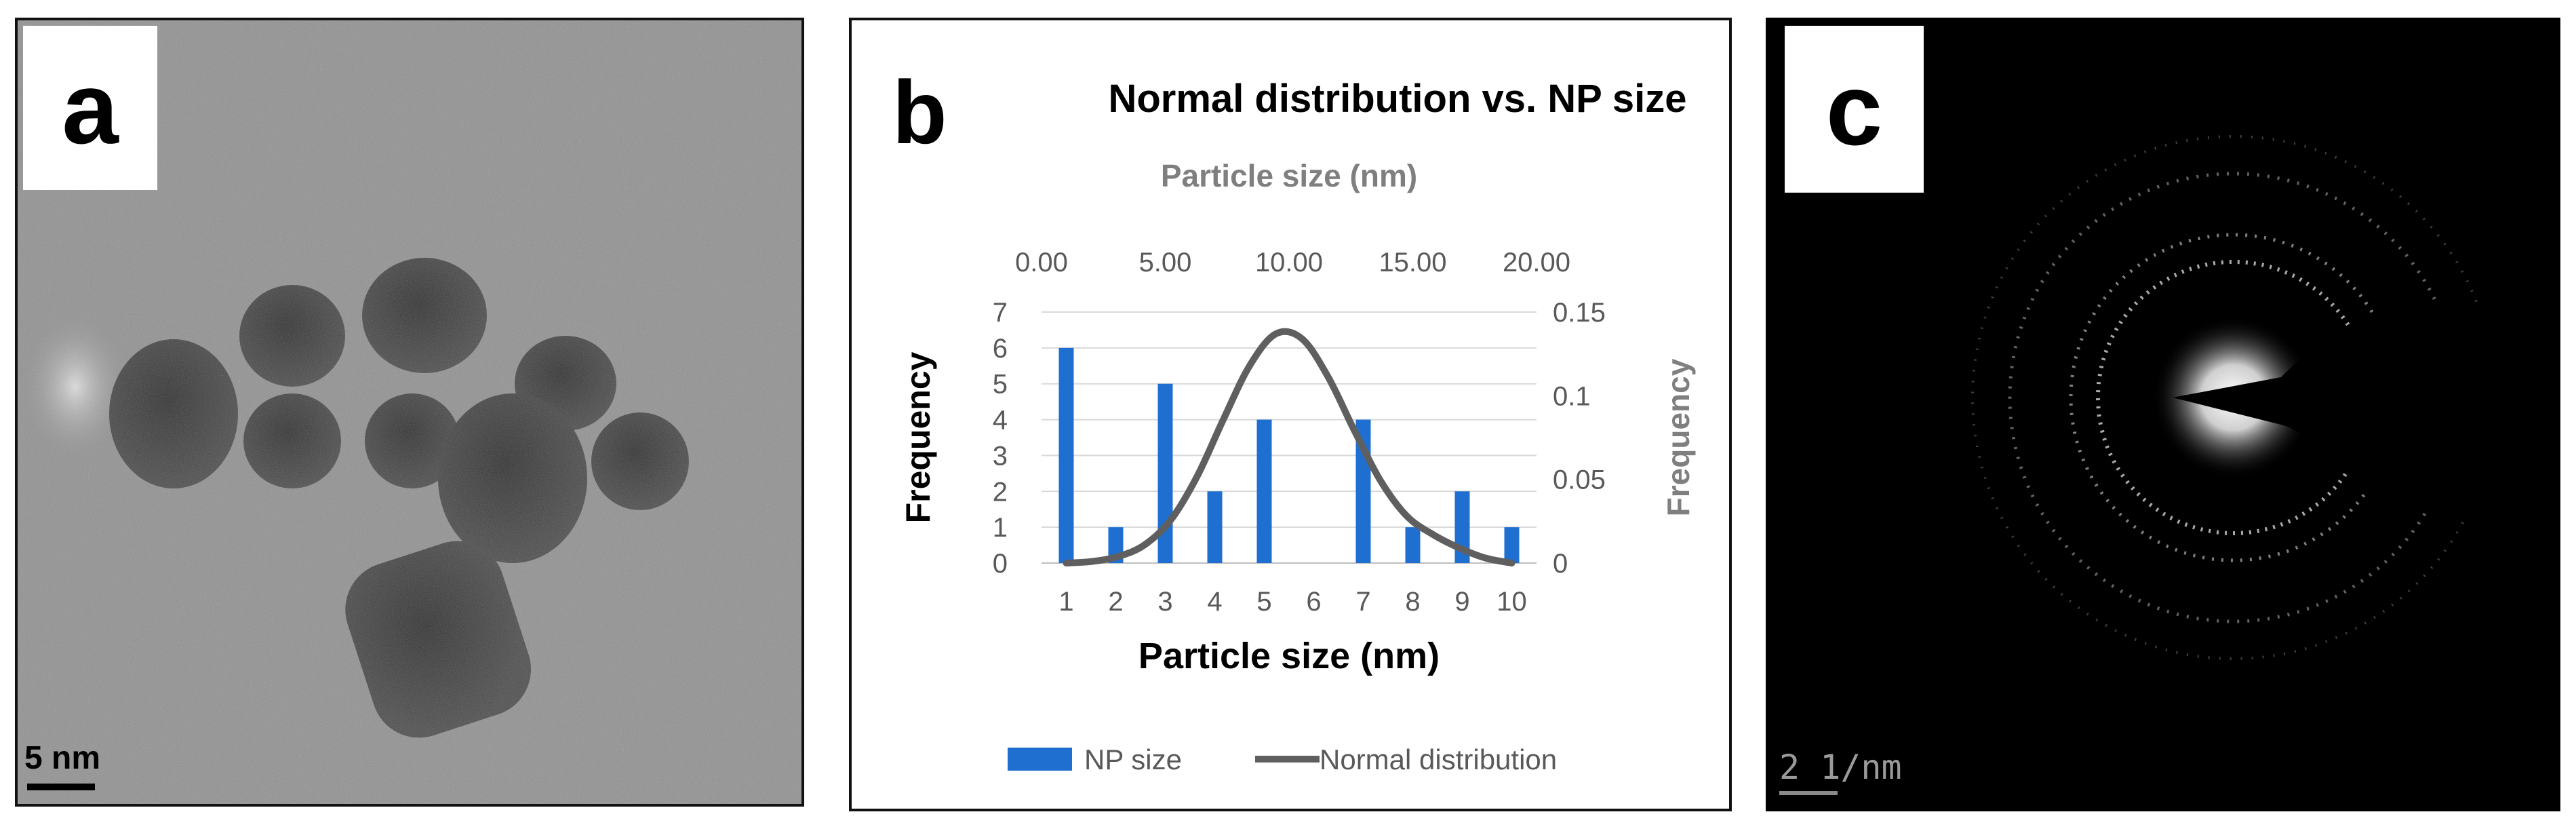 Image resolution: width=2576 pixels, height=829 pixels. I want to click on x2-tick-label: 10.00, so click(1289, 262).